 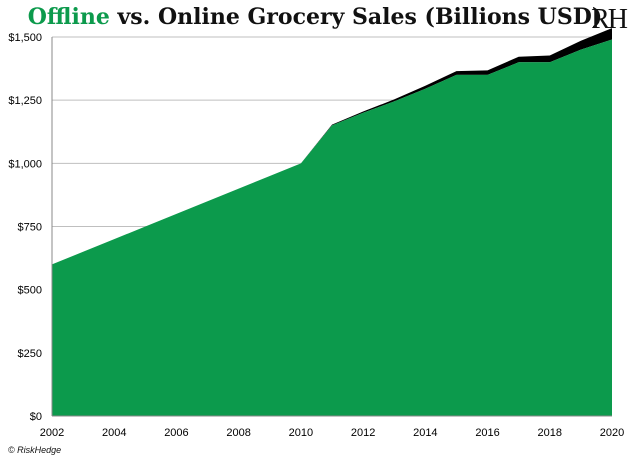 What do you see at coordinates (25, 101) in the screenshot?
I see `y-tick-label: $1,250` at bounding box center [25, 101].